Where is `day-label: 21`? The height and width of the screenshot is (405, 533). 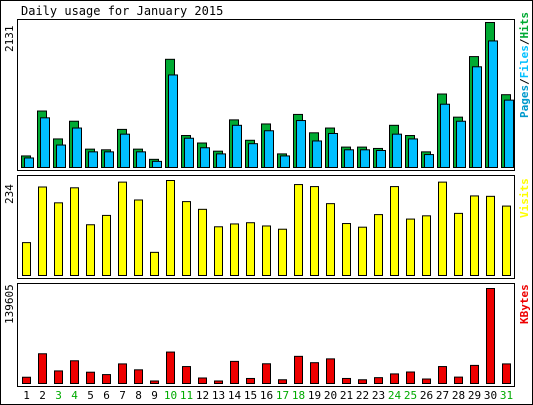
day-label: 21 is located at coordinates (346, 395).